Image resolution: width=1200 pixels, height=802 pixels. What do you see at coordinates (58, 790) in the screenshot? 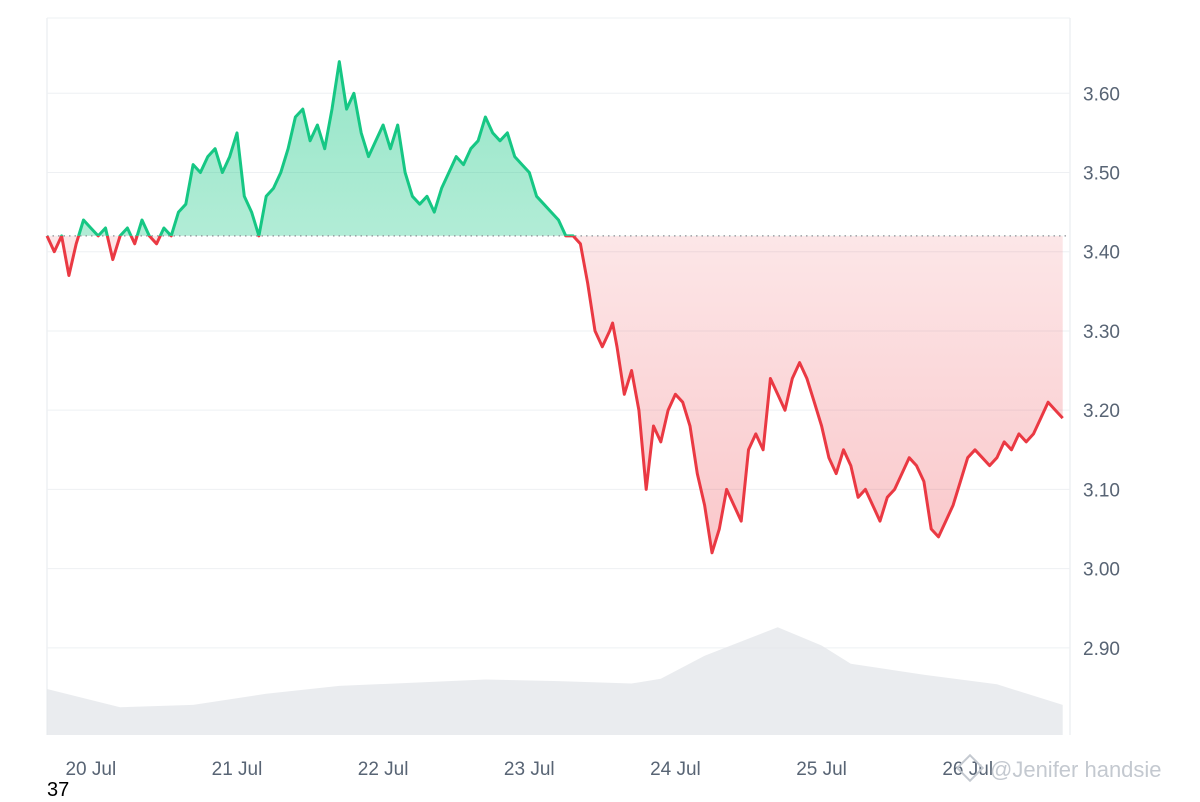
I see `corner-label: 37` at bounding box center [58, 790].